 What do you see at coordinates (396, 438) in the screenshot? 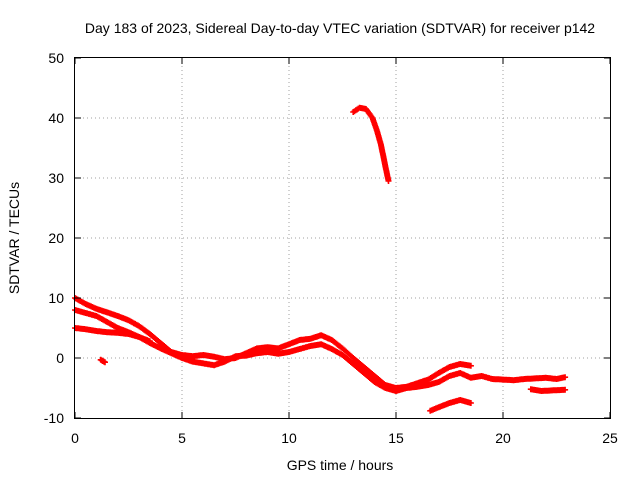
I see `x-tick-label: 15` at bounding box center [396, 438].